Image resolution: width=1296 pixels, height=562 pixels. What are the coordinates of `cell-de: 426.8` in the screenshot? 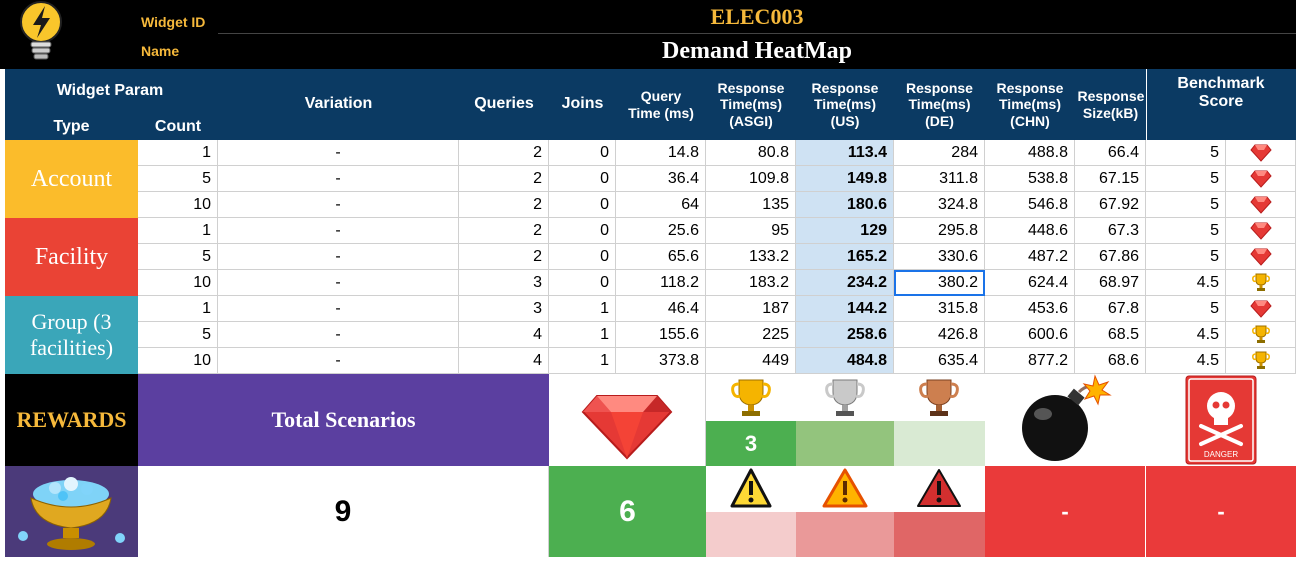 It's located at (939, 335).